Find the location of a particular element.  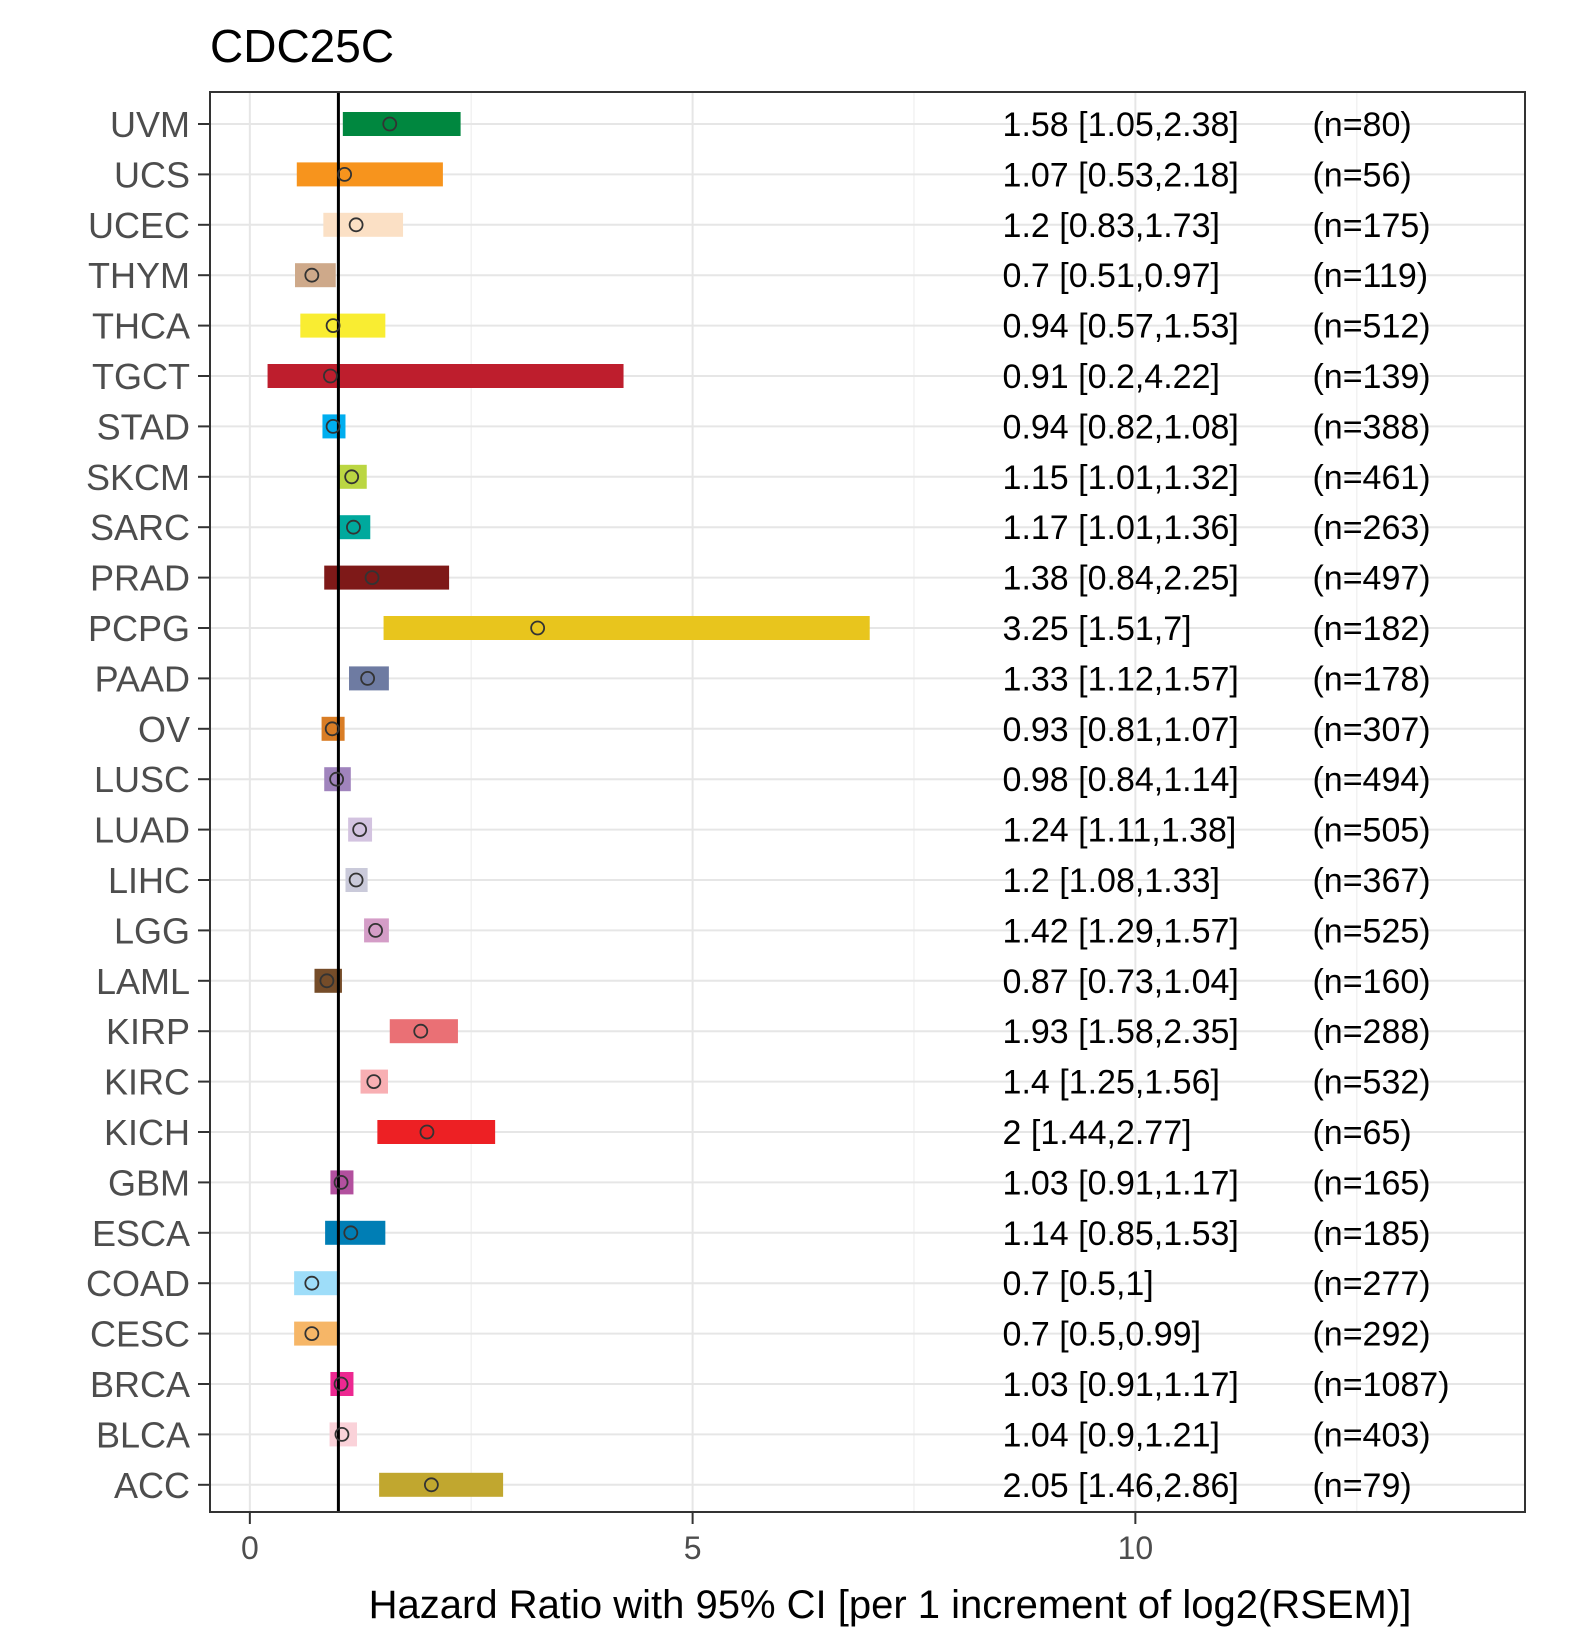

ci-bar-coad is located at coordinates (316, 1283).